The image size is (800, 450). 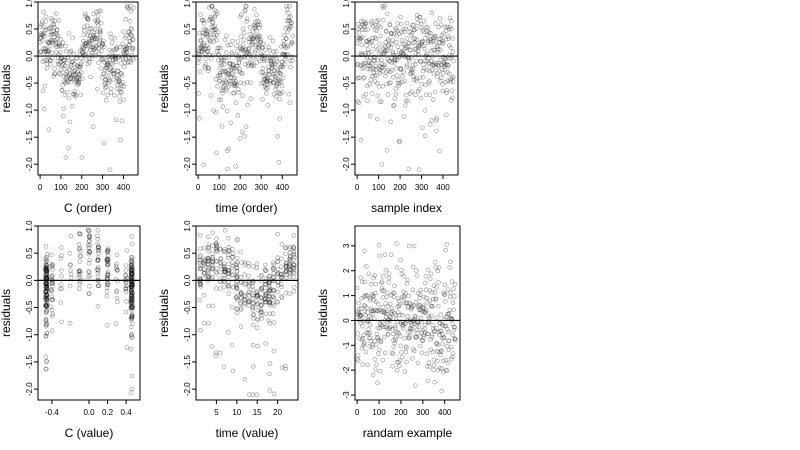 What do you see at coordinates (408, 433) in the screenshot?
I see `x-axis-label: randam example` at bounding box center [408, 433].